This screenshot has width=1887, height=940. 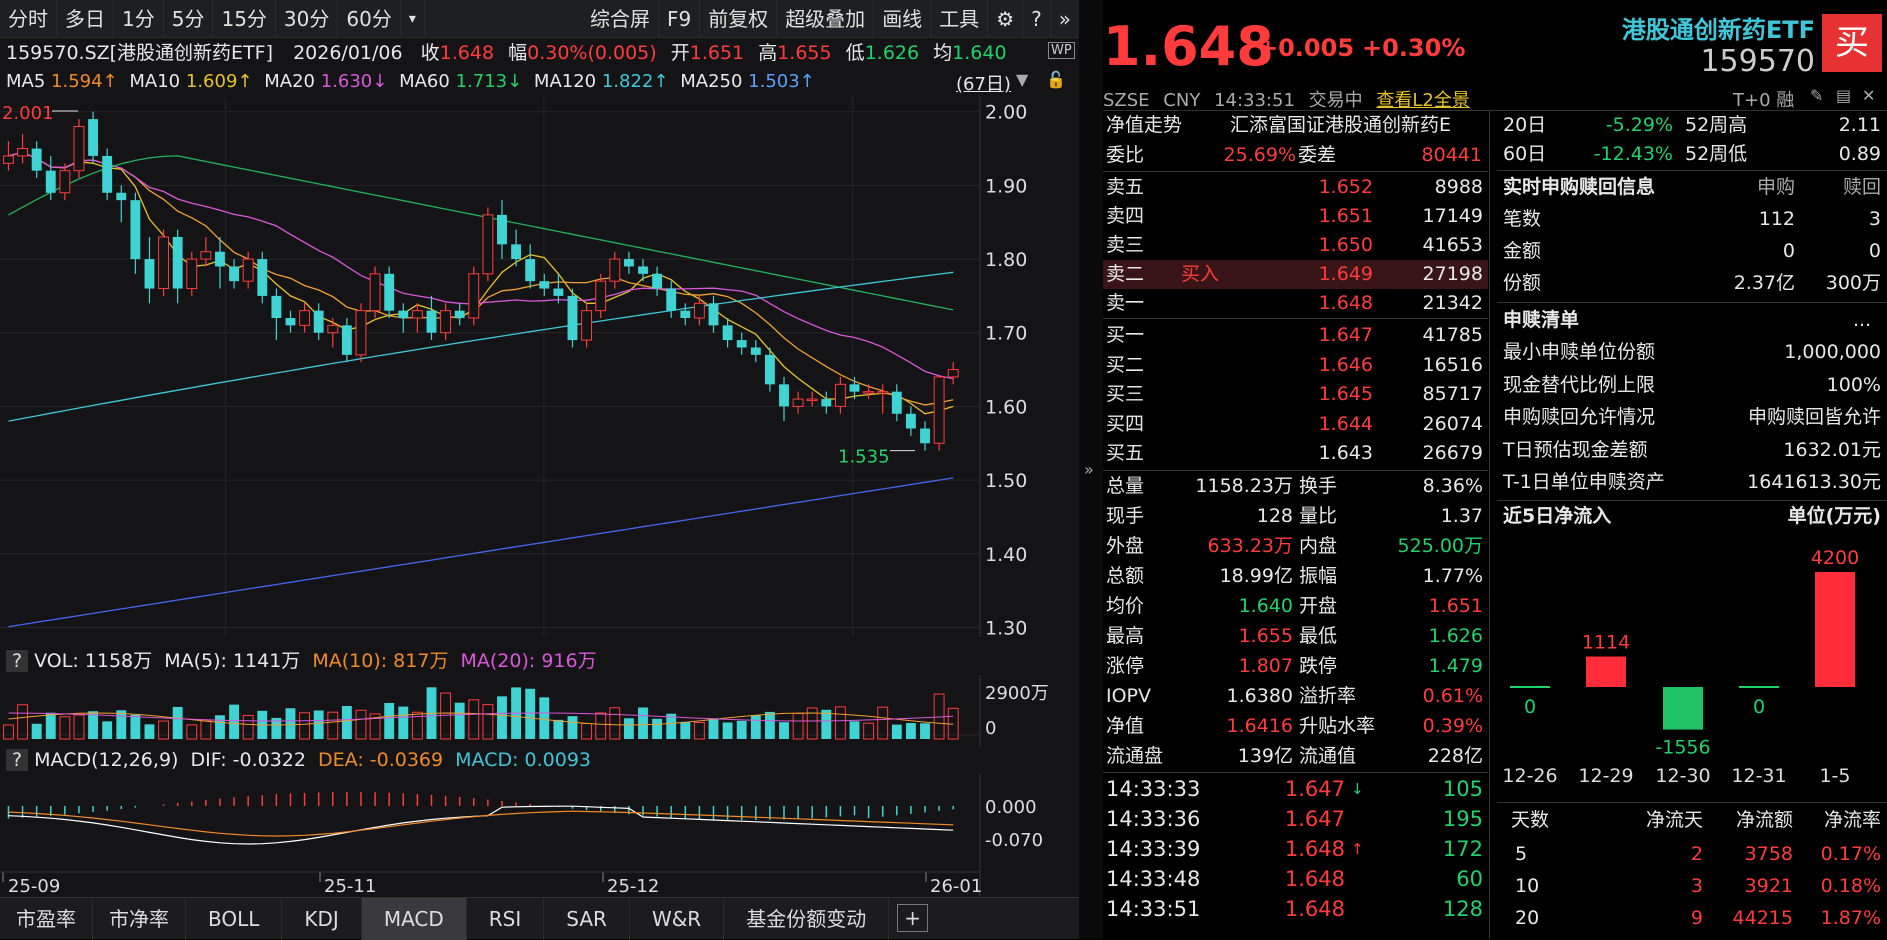 I want to click on edit-icon: ✎, so click(x=1817, y=95).